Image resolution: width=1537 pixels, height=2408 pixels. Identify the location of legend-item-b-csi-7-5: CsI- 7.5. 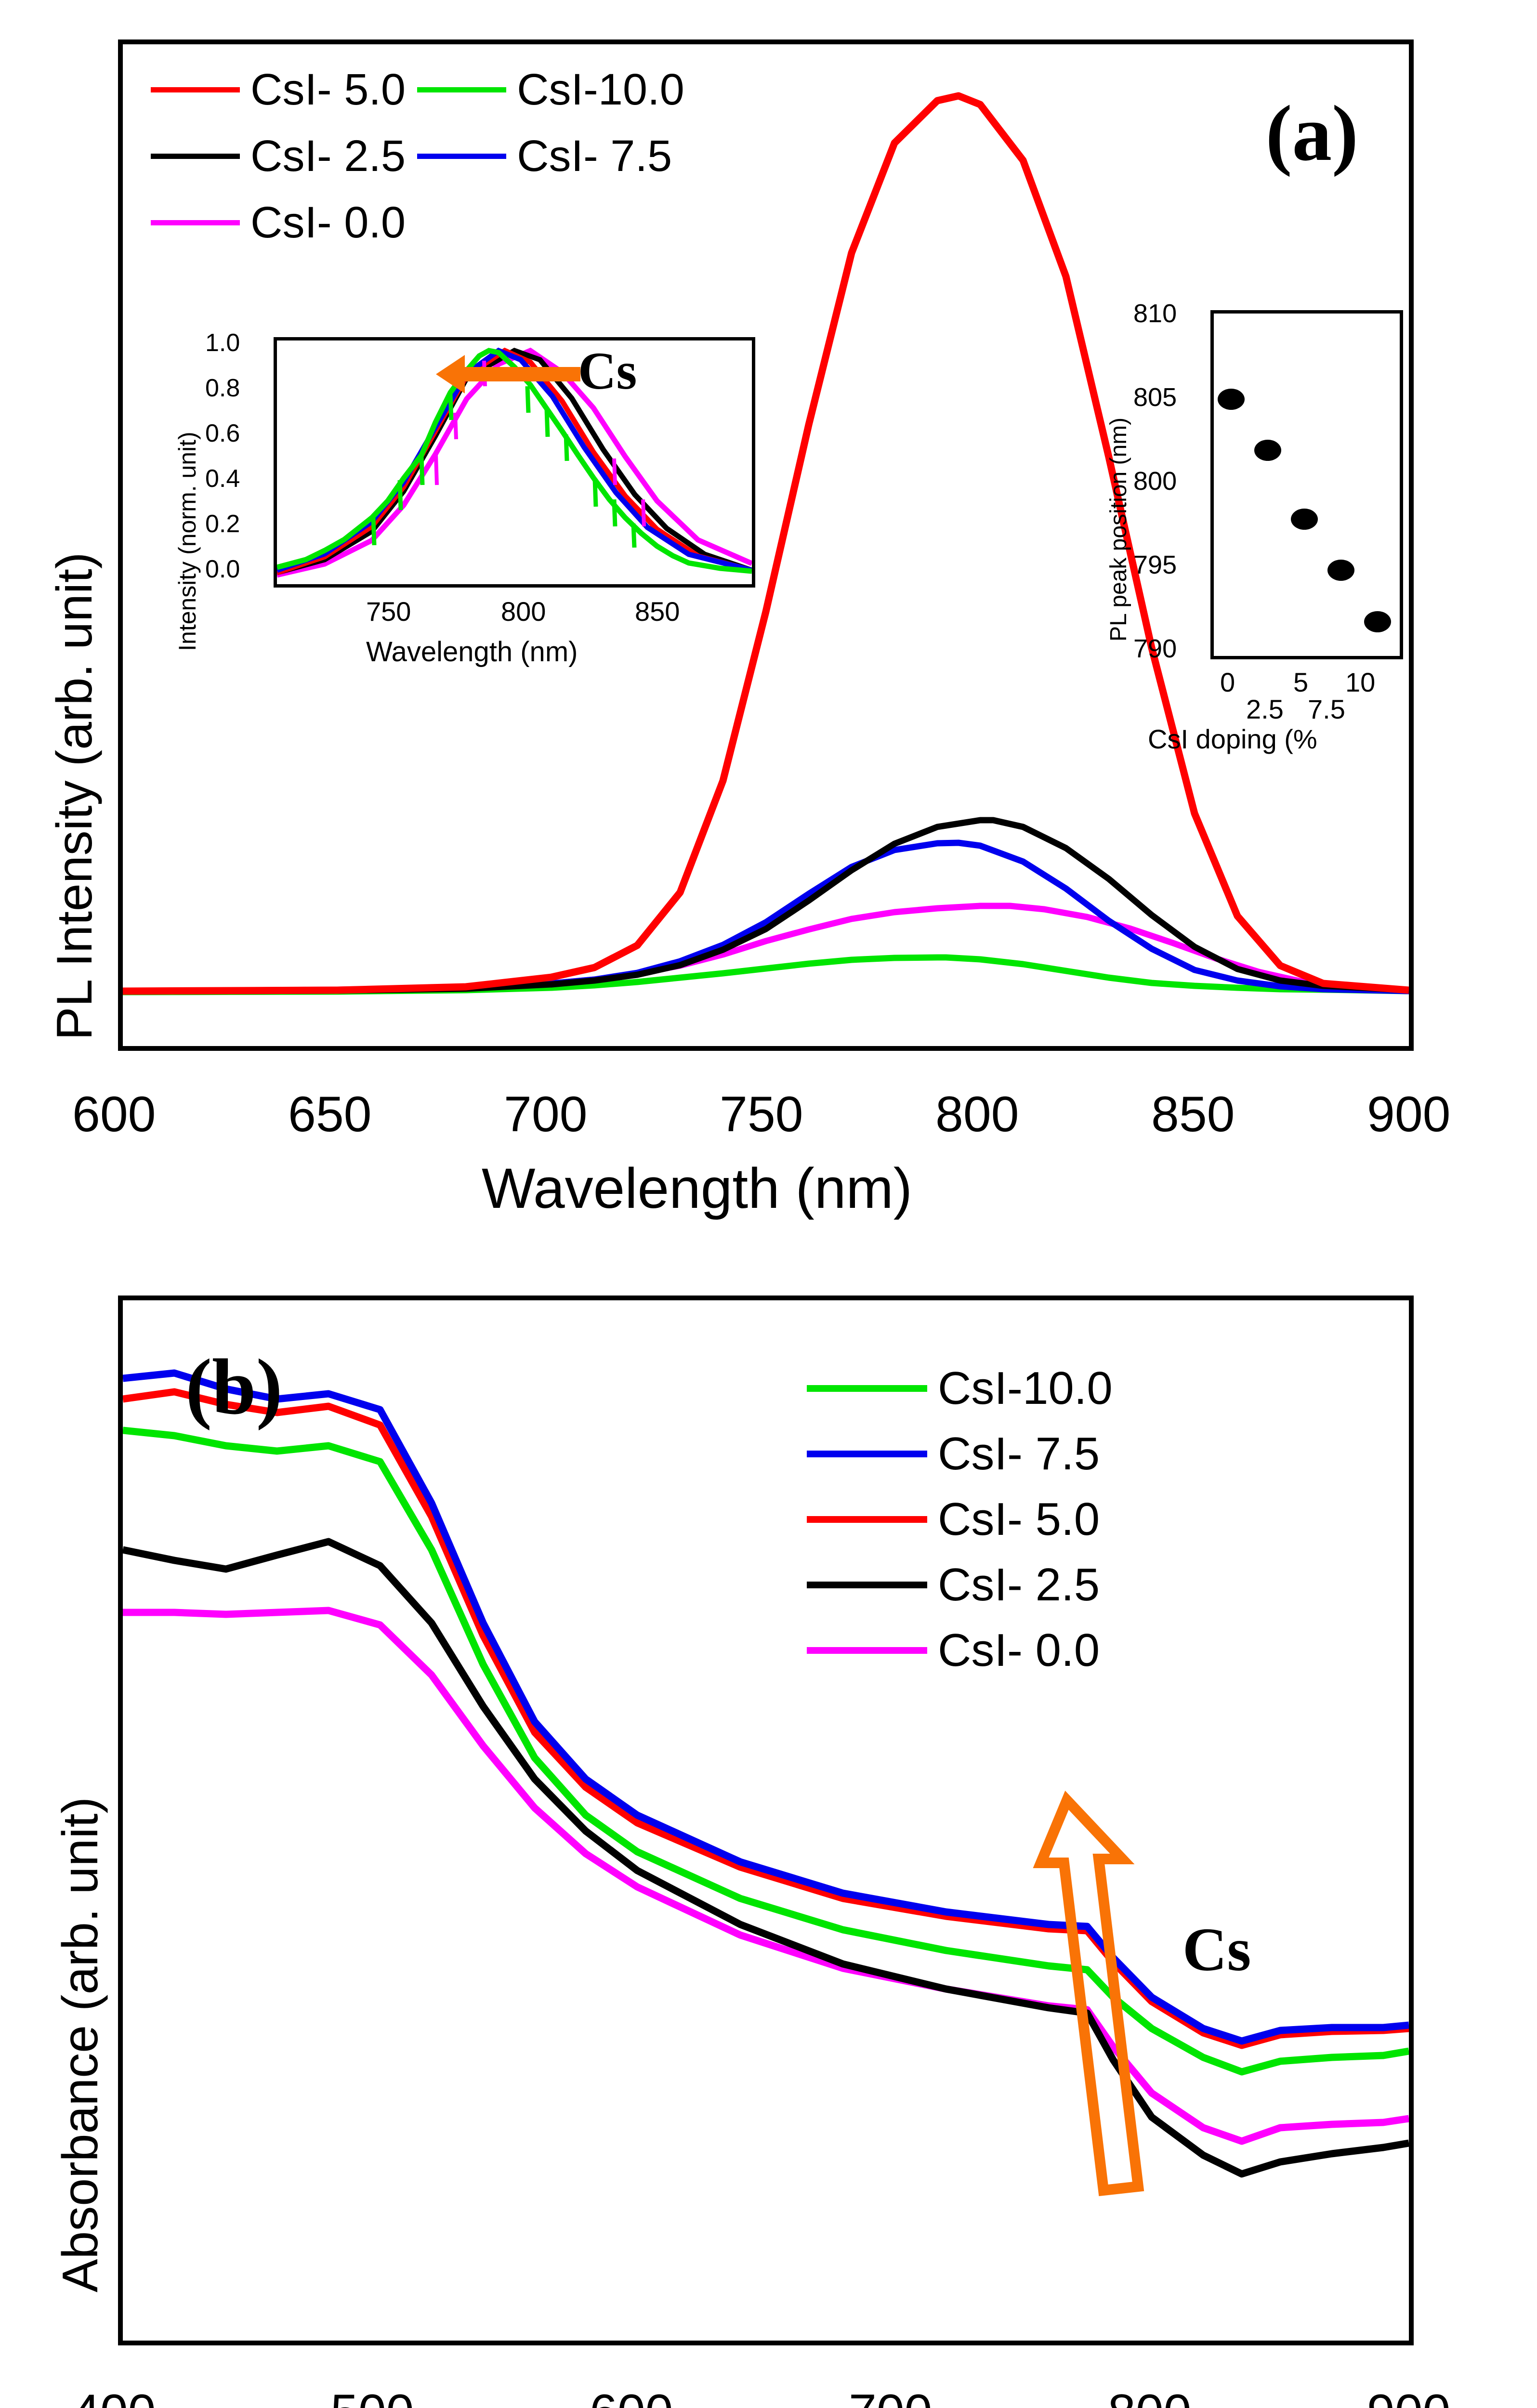
(960, 1454).